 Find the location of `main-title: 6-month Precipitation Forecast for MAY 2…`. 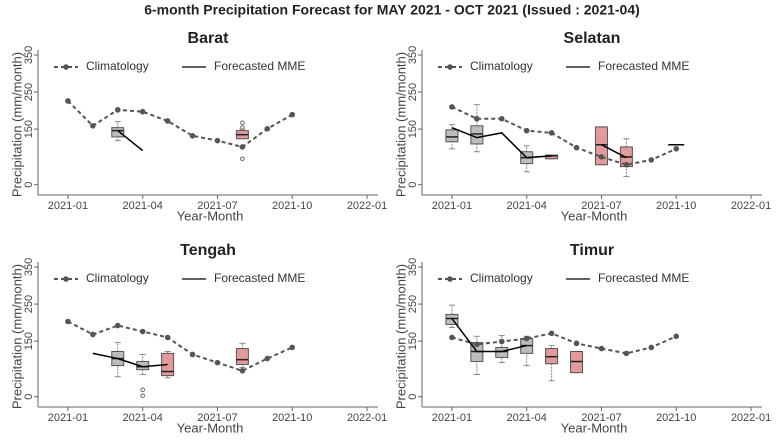

main-title: 6-month Precipitation Forecast for MAY 2… is located at coordinates (392, 10).